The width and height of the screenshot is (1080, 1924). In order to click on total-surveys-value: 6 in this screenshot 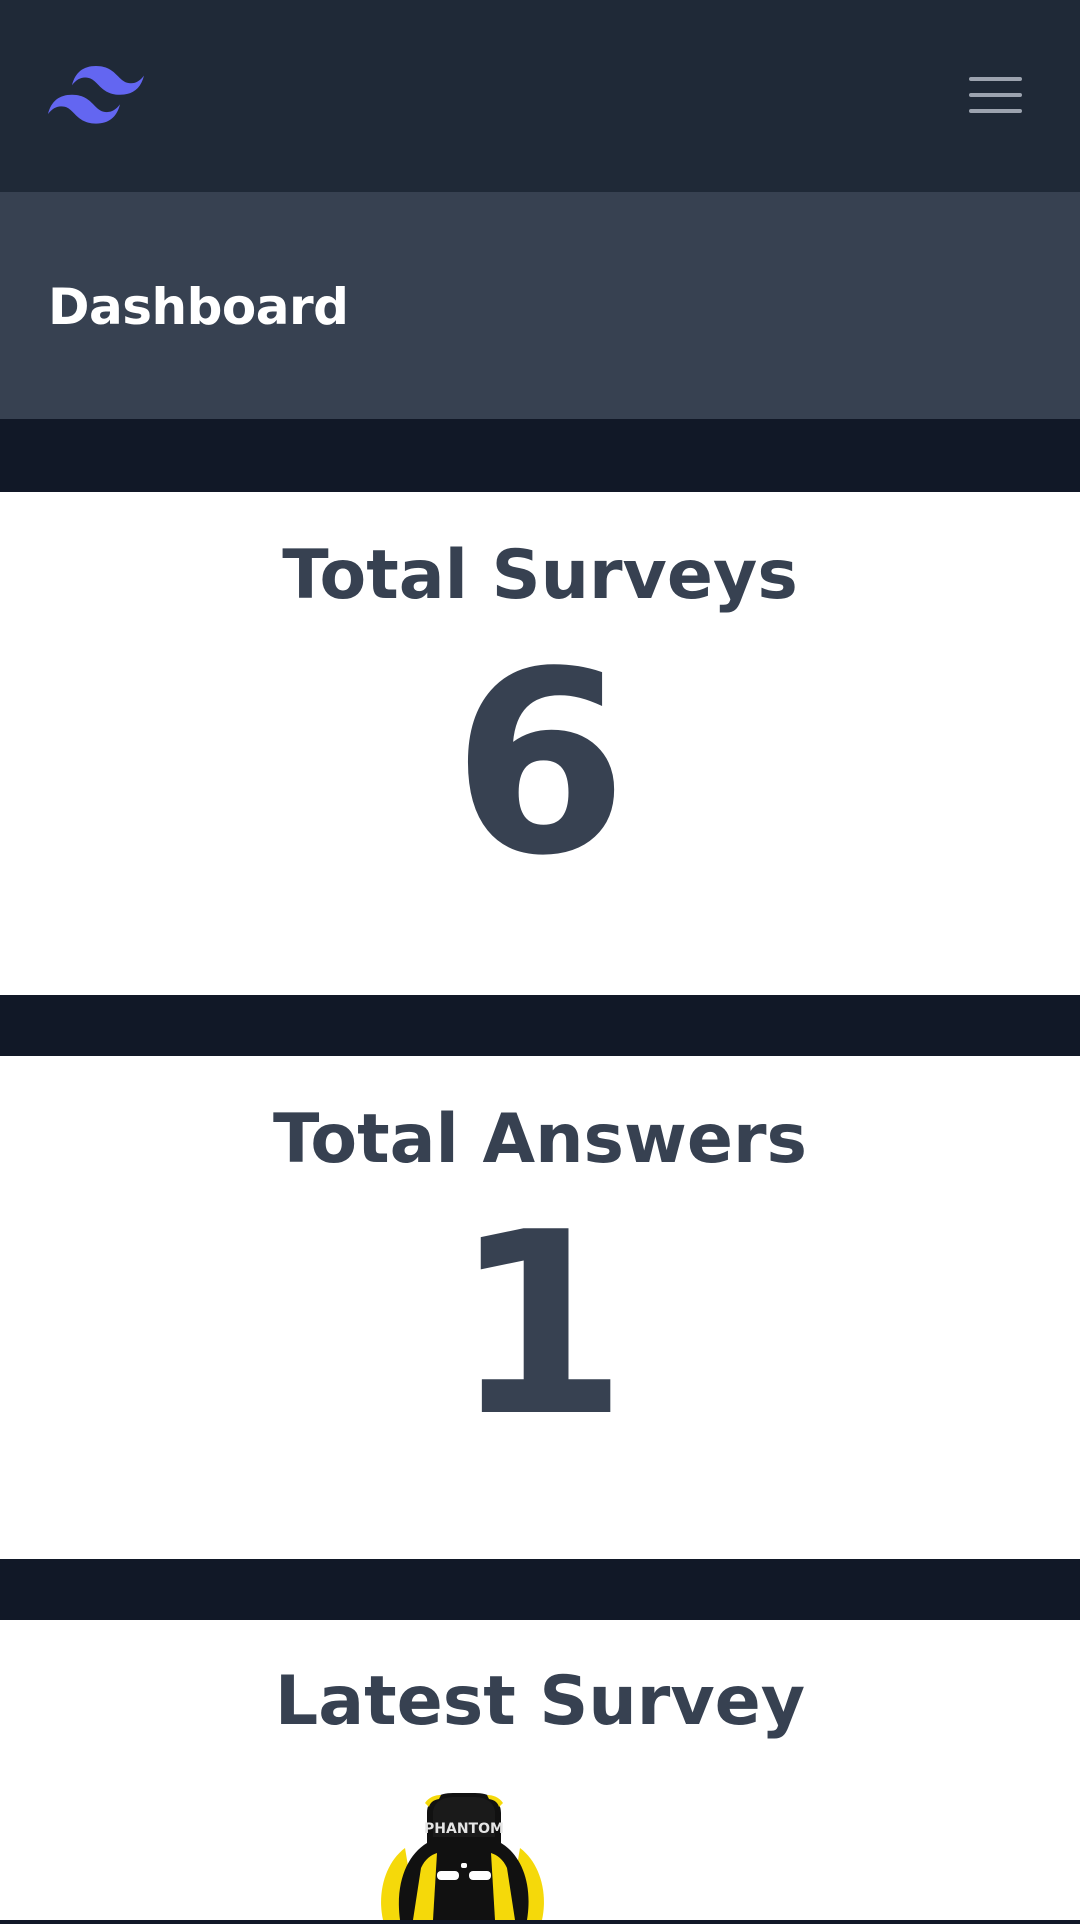, I will do `click(540, 764)`.